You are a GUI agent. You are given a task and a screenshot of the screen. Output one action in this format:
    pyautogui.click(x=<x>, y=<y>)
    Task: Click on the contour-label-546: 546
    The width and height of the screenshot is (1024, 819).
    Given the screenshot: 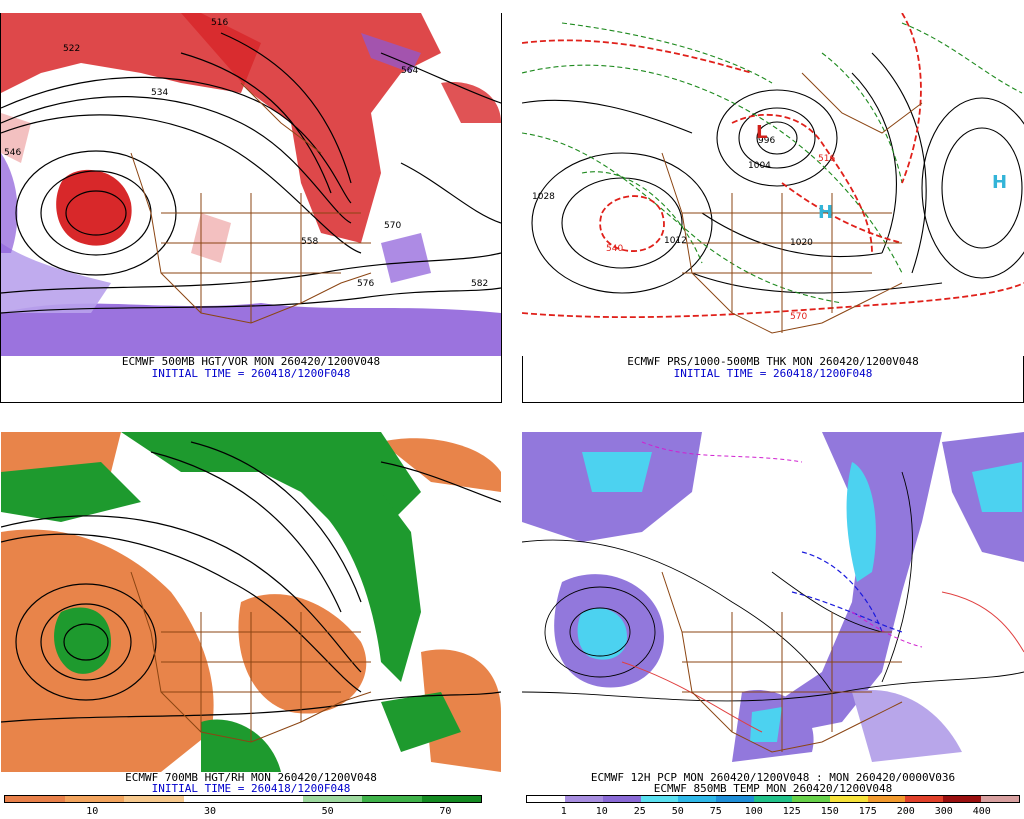 What is the action you would take?
    pyautogui.click(x=12, y=153)
    